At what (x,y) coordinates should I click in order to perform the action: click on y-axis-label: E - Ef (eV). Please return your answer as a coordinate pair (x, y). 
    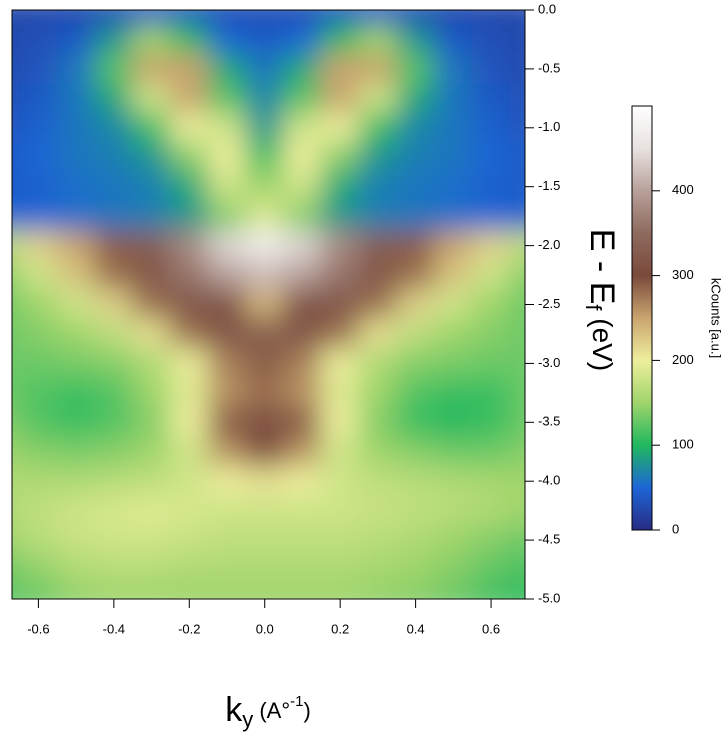
    Looking at the image, I should click on (601, 300).